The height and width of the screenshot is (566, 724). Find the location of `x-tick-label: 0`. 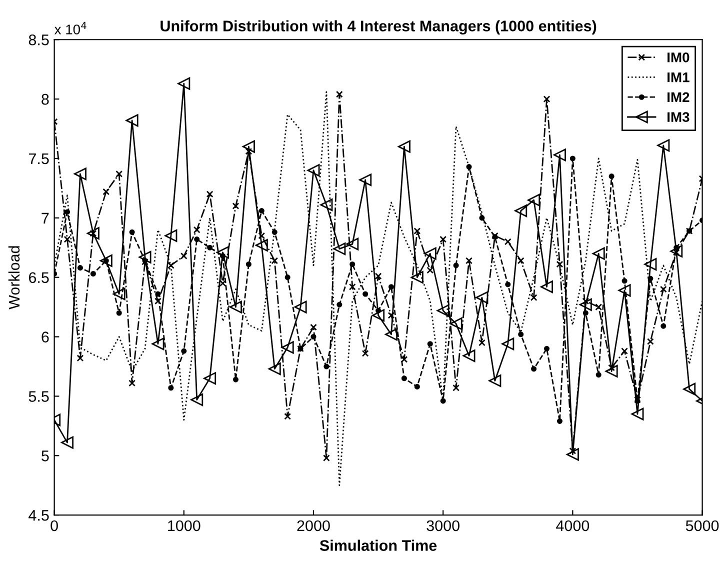

x-tick-label: 0 is located at coordinates (54, 526).